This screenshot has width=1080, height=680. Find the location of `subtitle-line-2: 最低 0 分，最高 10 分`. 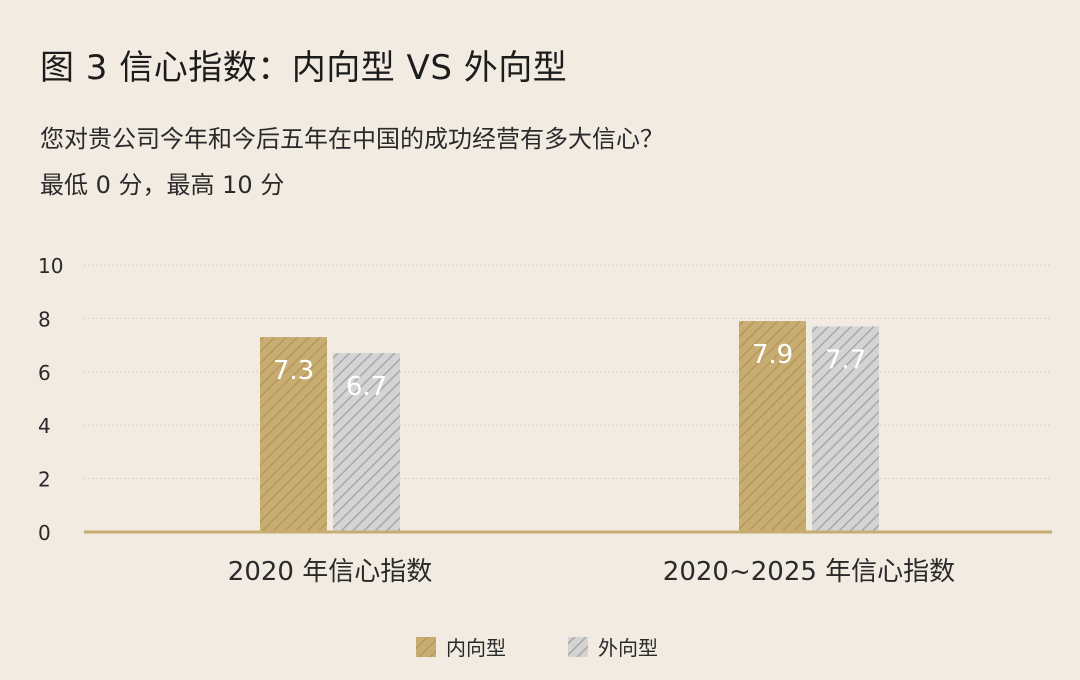

subtitle-line-2: 最低 0 分，最高 10 分 is located at coordinates (162, 185).